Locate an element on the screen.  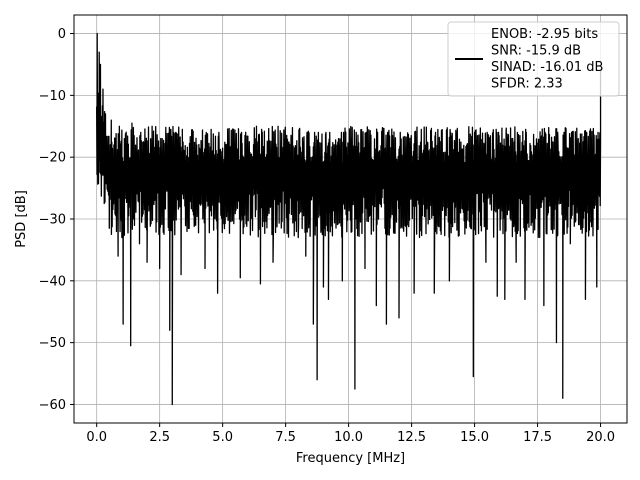
x-tick-label: 20.0 is located at coordinates (600, 437).